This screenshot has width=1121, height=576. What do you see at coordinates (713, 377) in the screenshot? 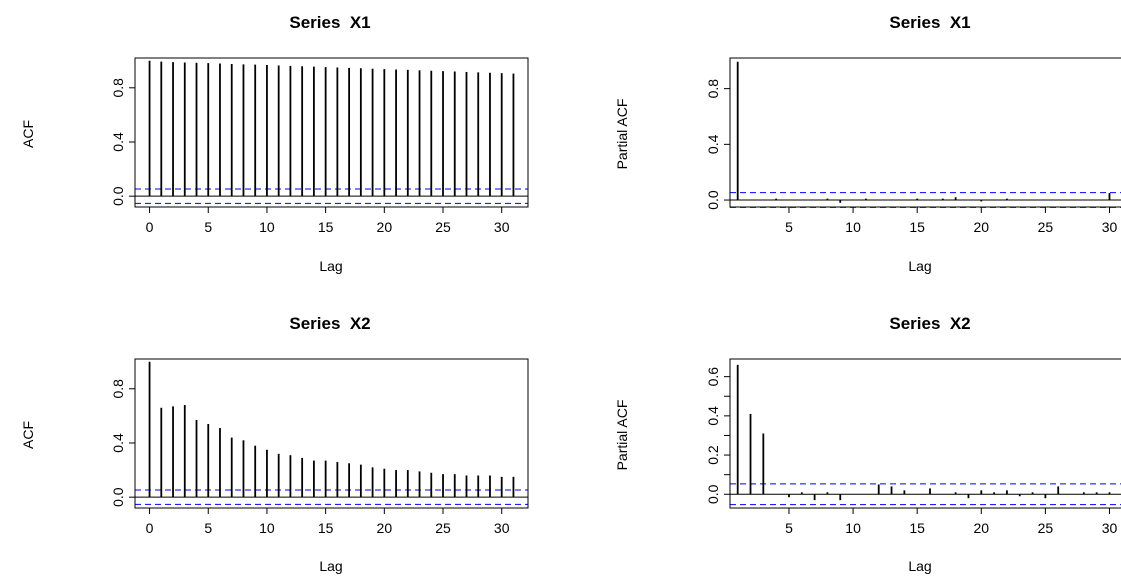
I see `y-tick-label: 0.6` at bounding box center [713, 377].